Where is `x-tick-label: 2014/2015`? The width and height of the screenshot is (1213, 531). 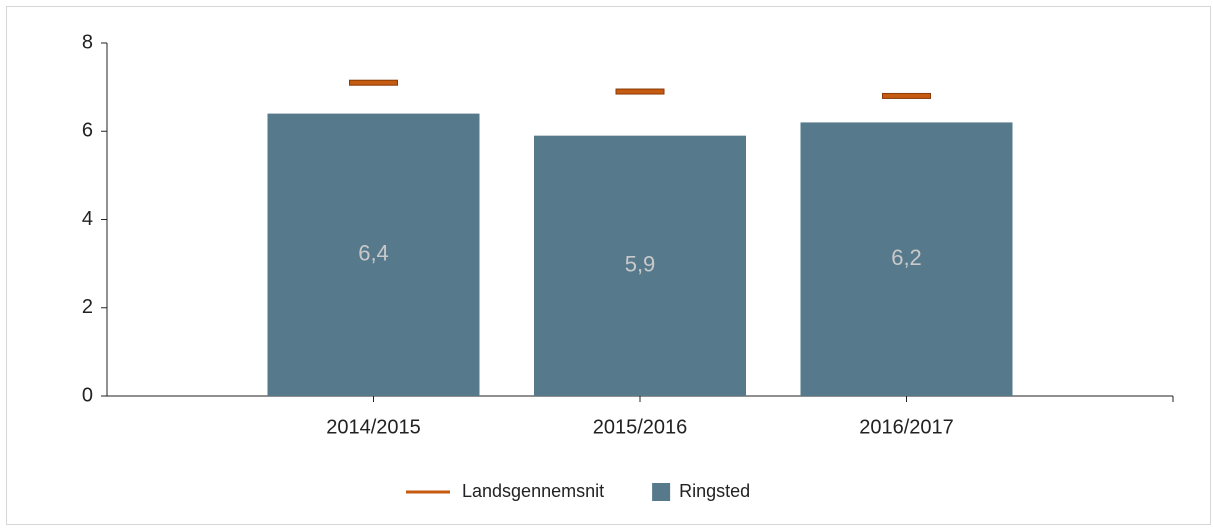
x-tick-label: 2014/2015 is located at coordinates (373, 427).